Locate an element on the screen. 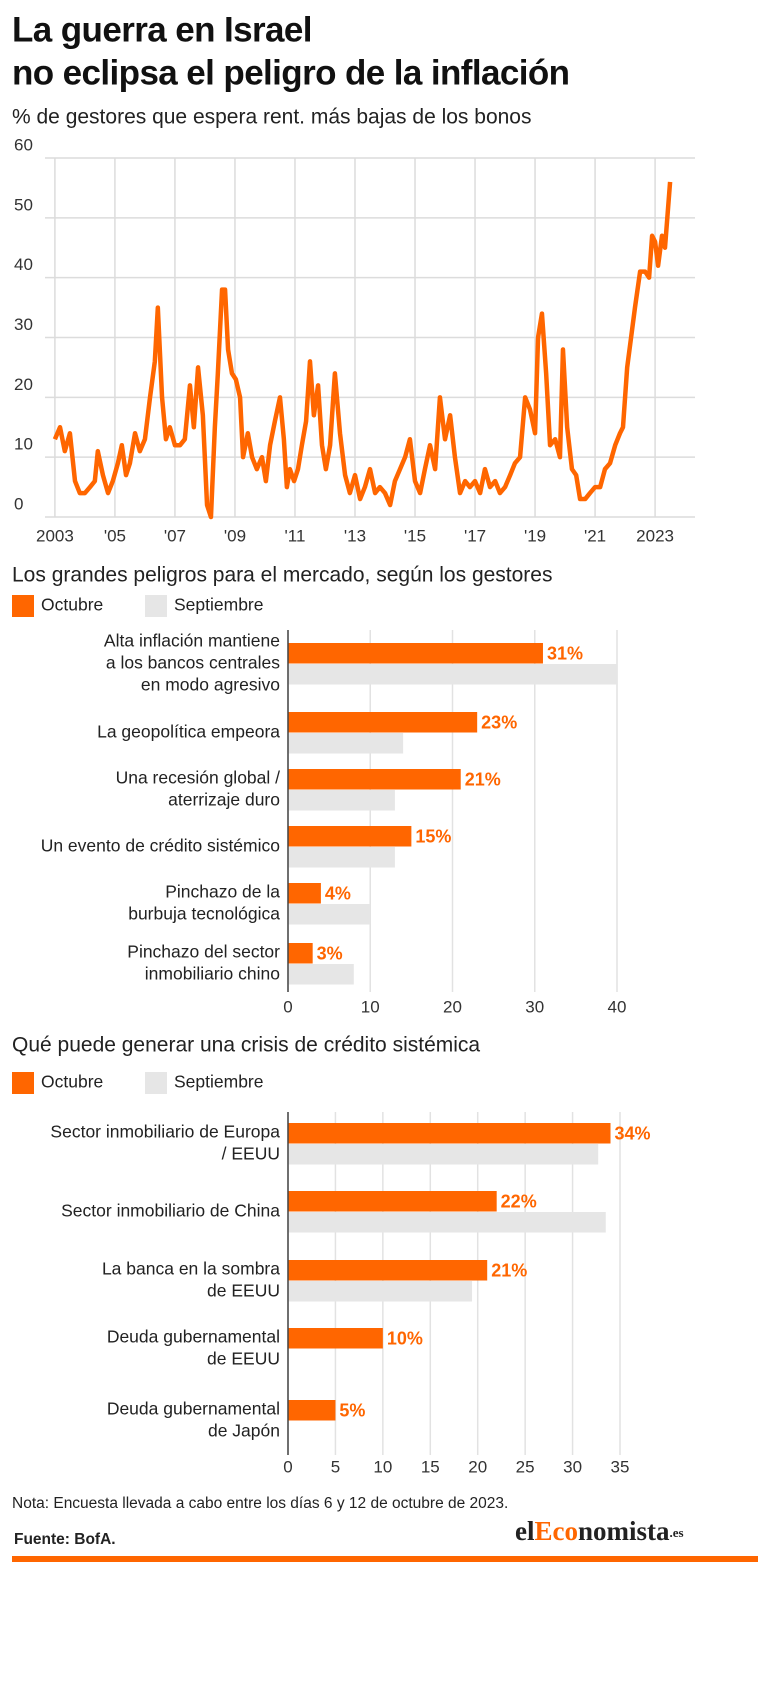  y-tick-label: 0 is located at coordinates (18, 503).